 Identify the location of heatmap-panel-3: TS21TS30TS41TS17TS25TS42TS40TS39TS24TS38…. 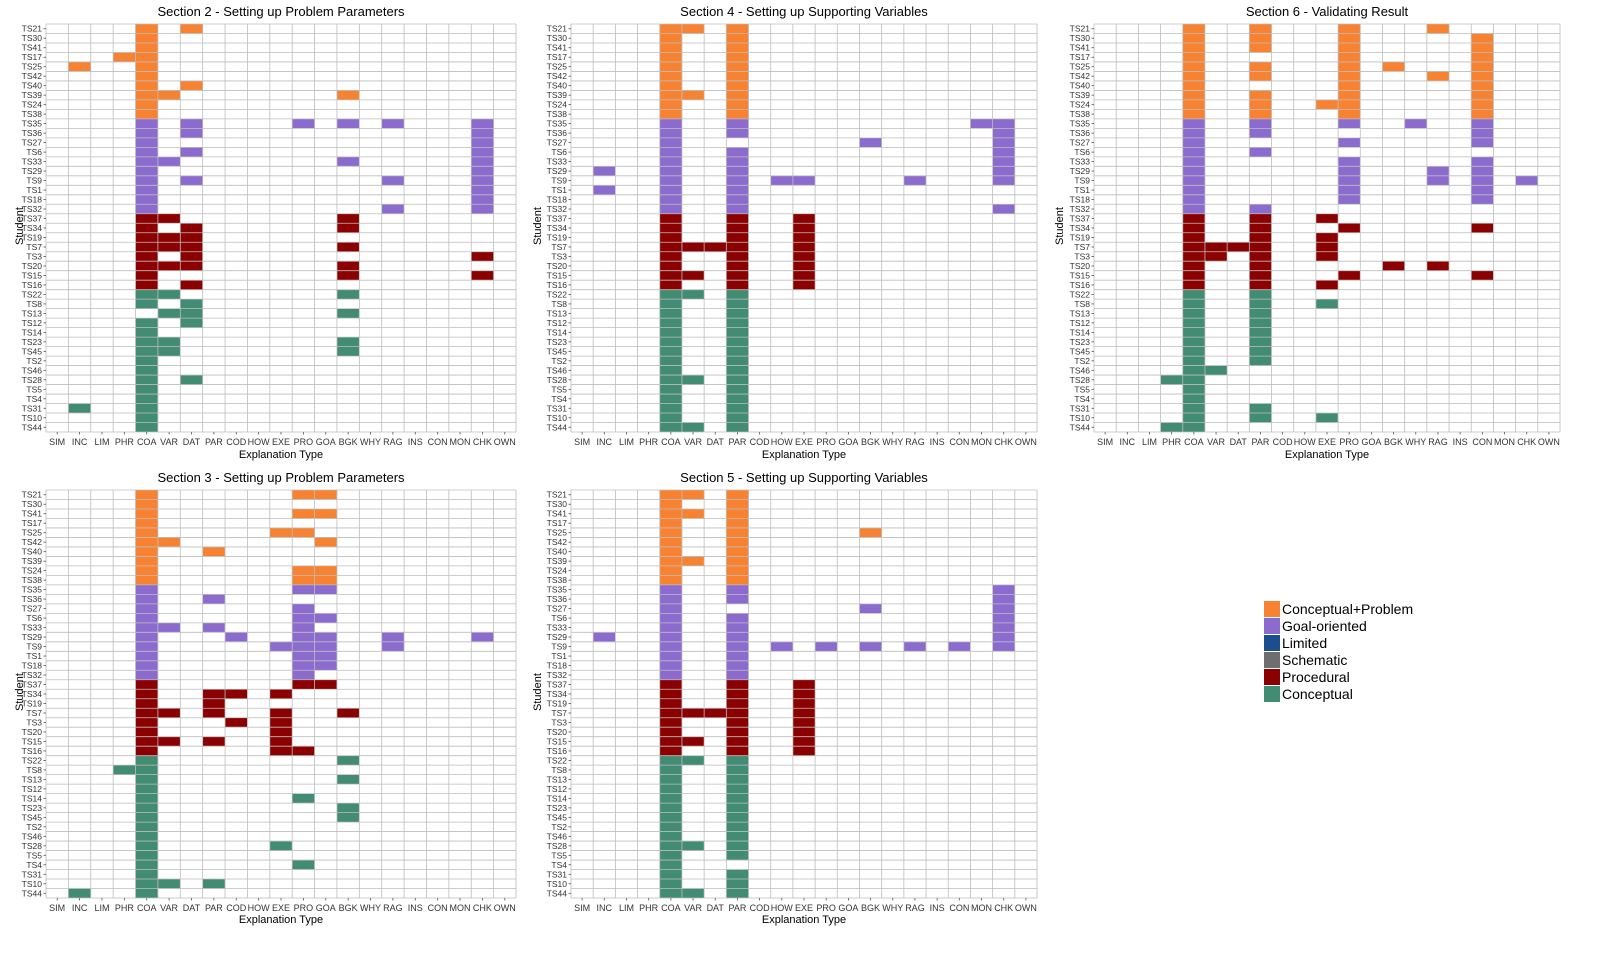
(1315, 235).